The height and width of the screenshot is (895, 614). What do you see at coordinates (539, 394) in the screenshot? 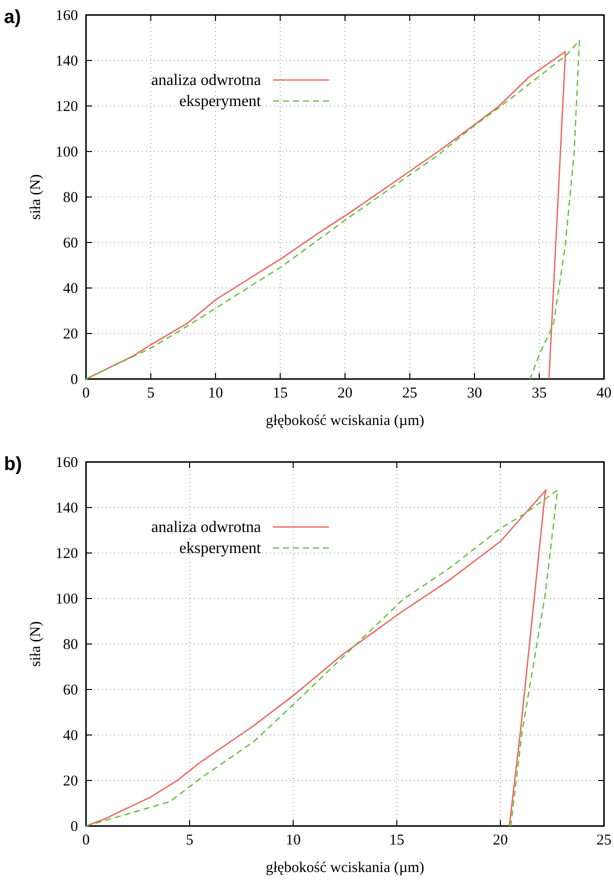
I see `x-tick-label: 35` at bounding box center [539, 394].